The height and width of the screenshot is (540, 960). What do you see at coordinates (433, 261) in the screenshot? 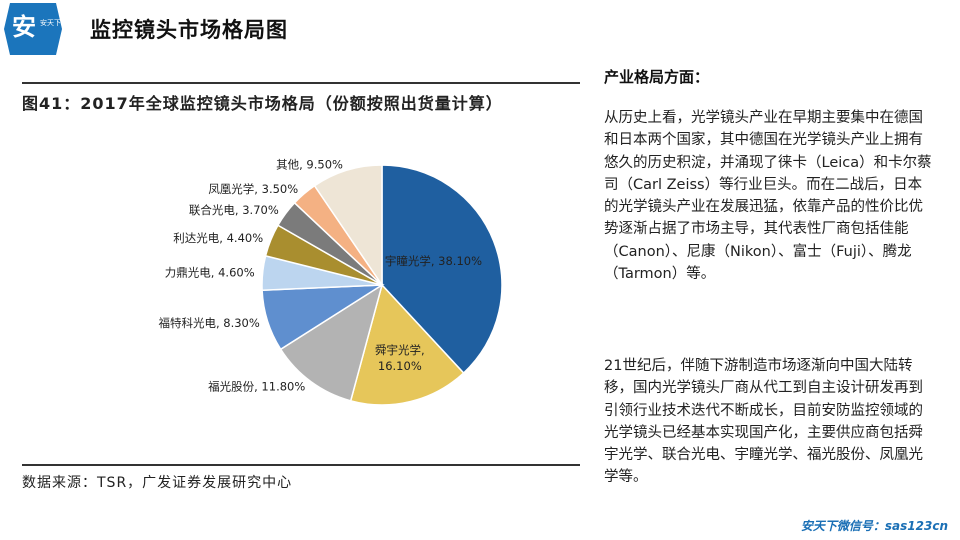
I see `slice-label-0: 宇瞳光学, 38.10%` at bounding box center [433, 261].